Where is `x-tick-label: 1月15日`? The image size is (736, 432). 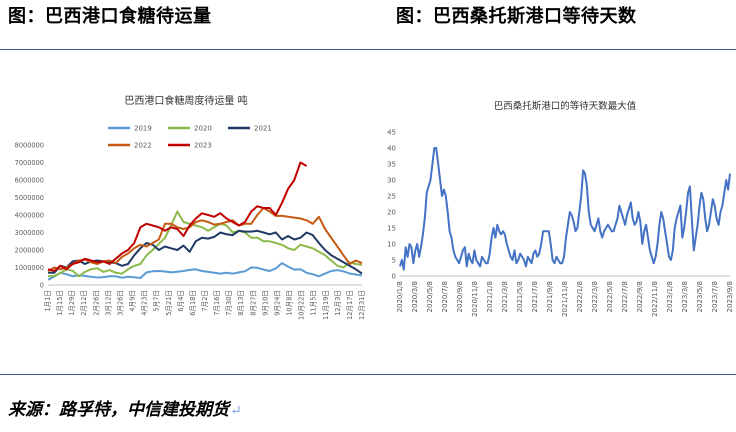
x-tick-label: 1月15日 is located at coordinates (60, 303).